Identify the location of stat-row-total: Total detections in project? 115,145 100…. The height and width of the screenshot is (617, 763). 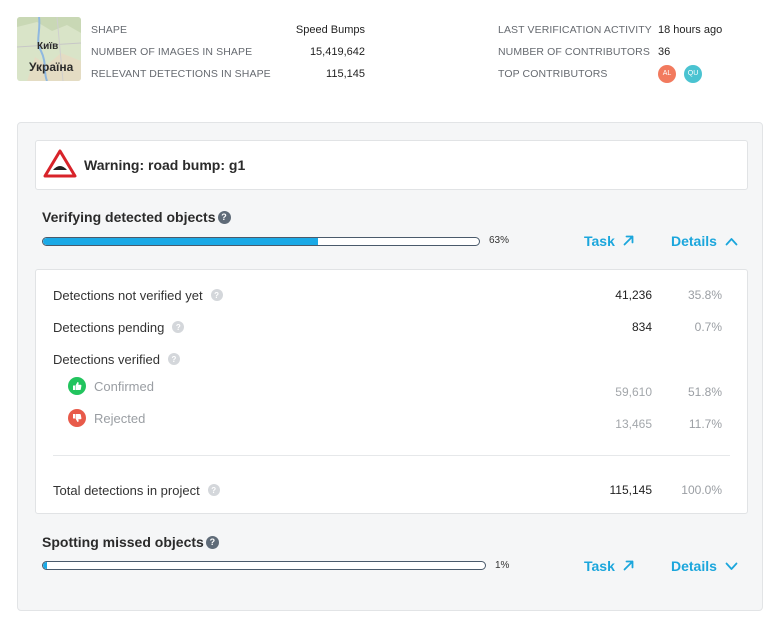
(387, 490).